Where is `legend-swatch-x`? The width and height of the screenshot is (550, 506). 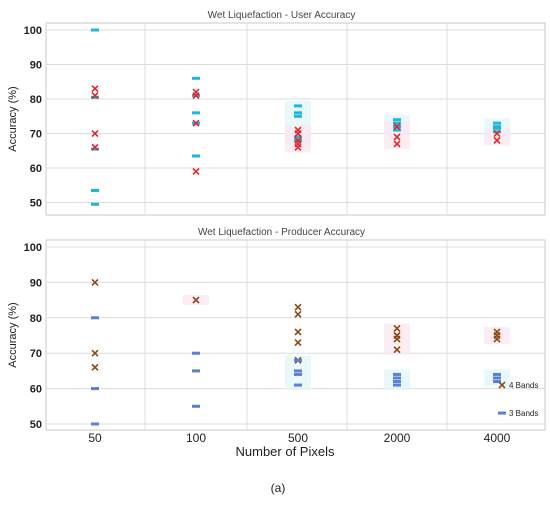 legend-swatch-x is located at coordinates (502, 385).